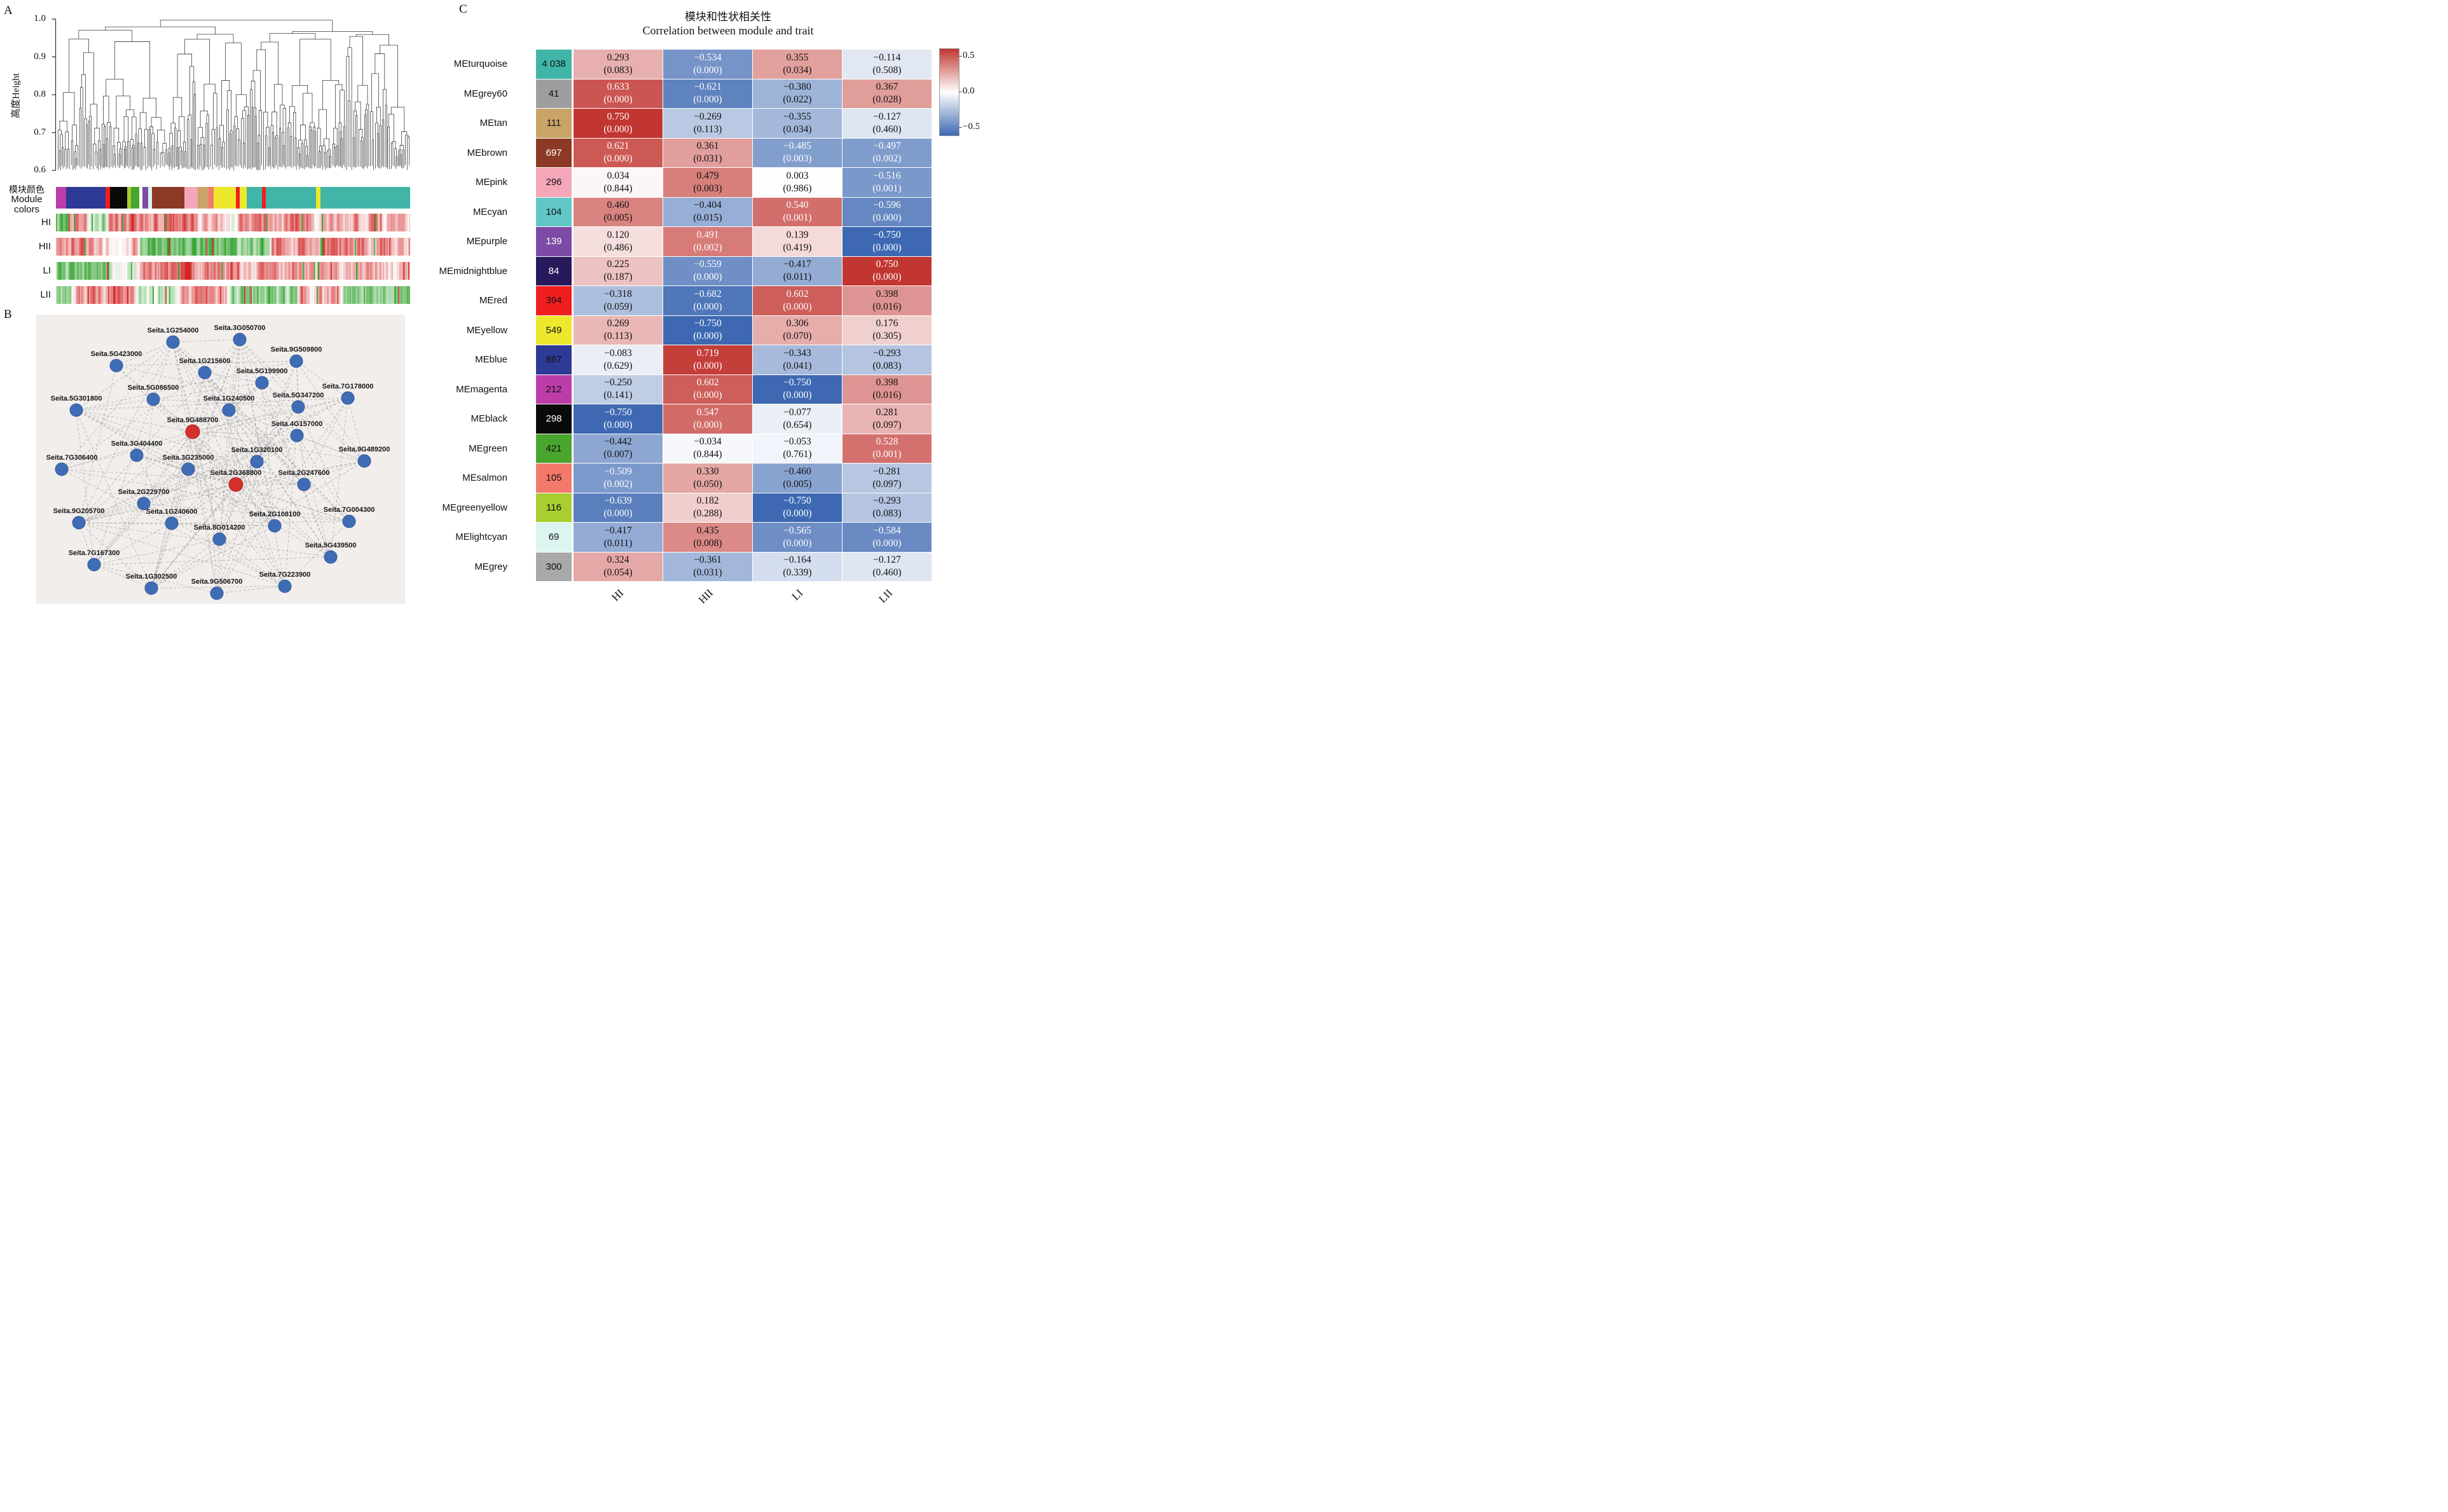 The width and height of the screenshot is (2448, 1512). I want to click on correlation-cell: 0.176 (0.305), so click(887, 330).